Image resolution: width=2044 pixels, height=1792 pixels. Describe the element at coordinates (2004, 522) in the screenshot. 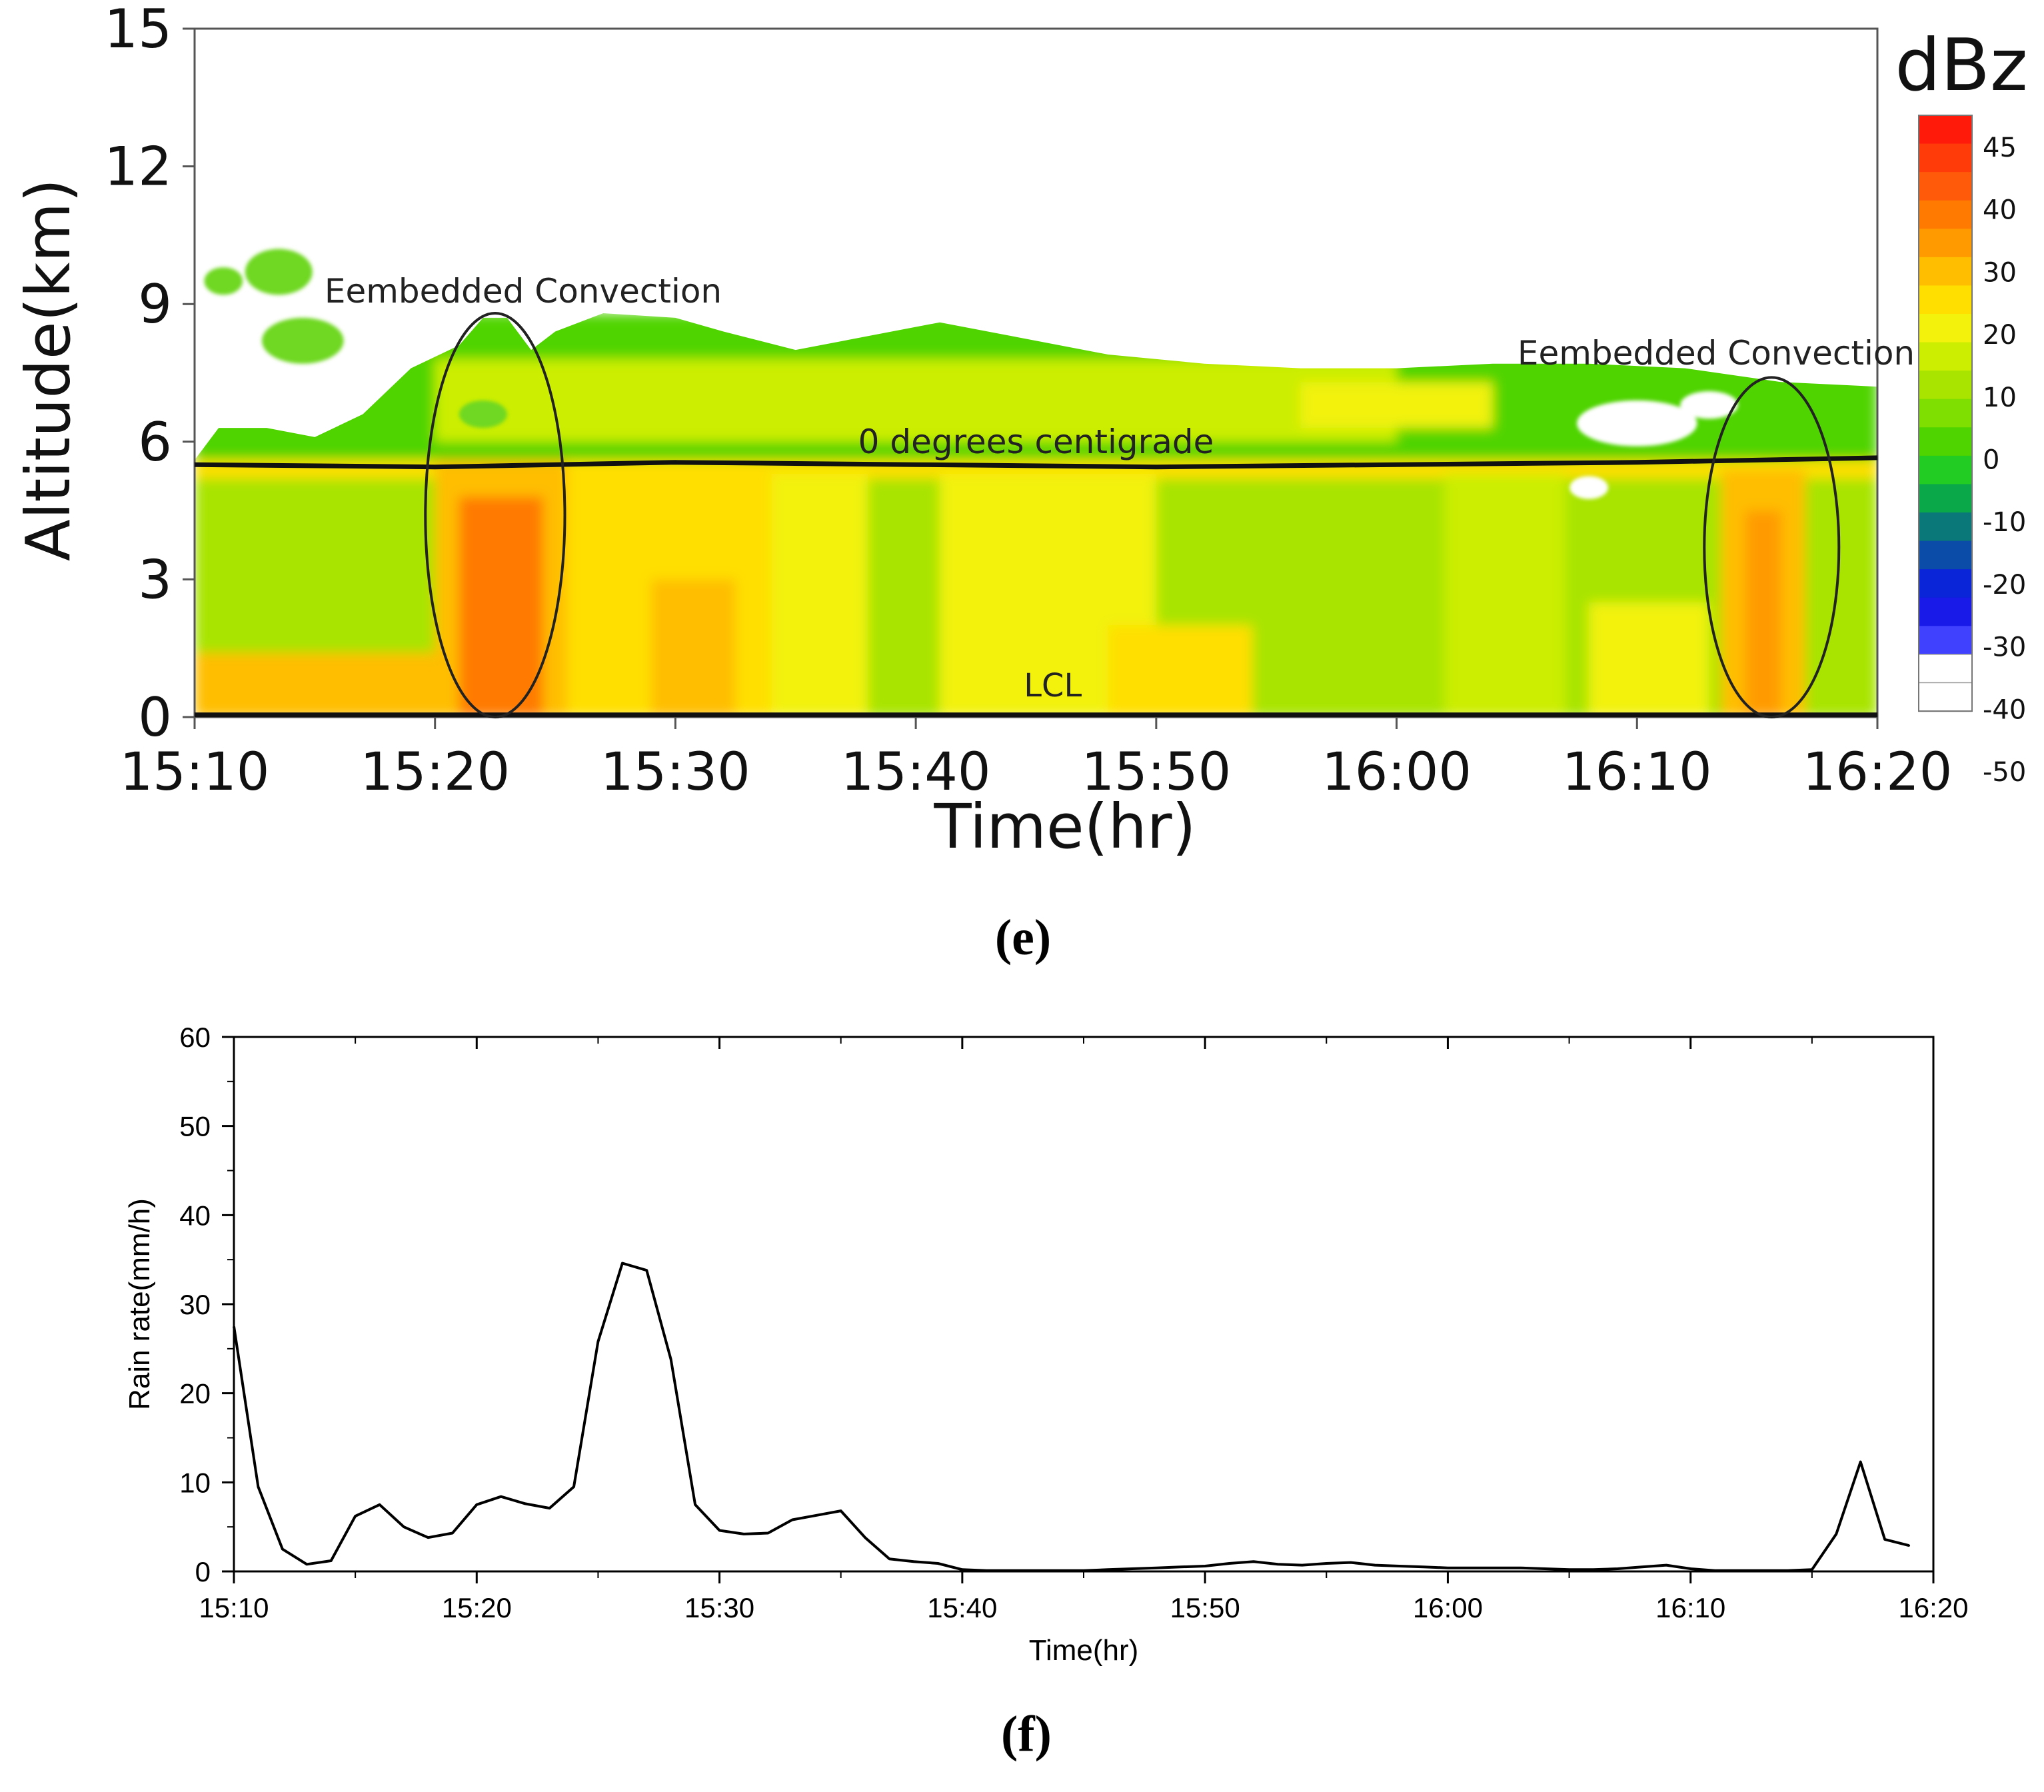

I see `colorbar-tick-label: -10` at that location.